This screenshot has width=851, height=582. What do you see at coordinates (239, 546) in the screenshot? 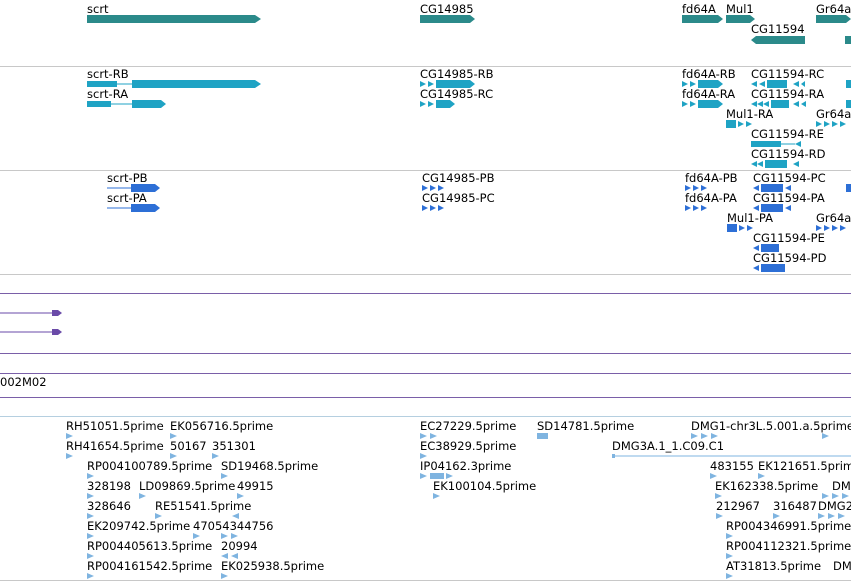
I see `est-label: 20994` at bounding box center [239, 546].